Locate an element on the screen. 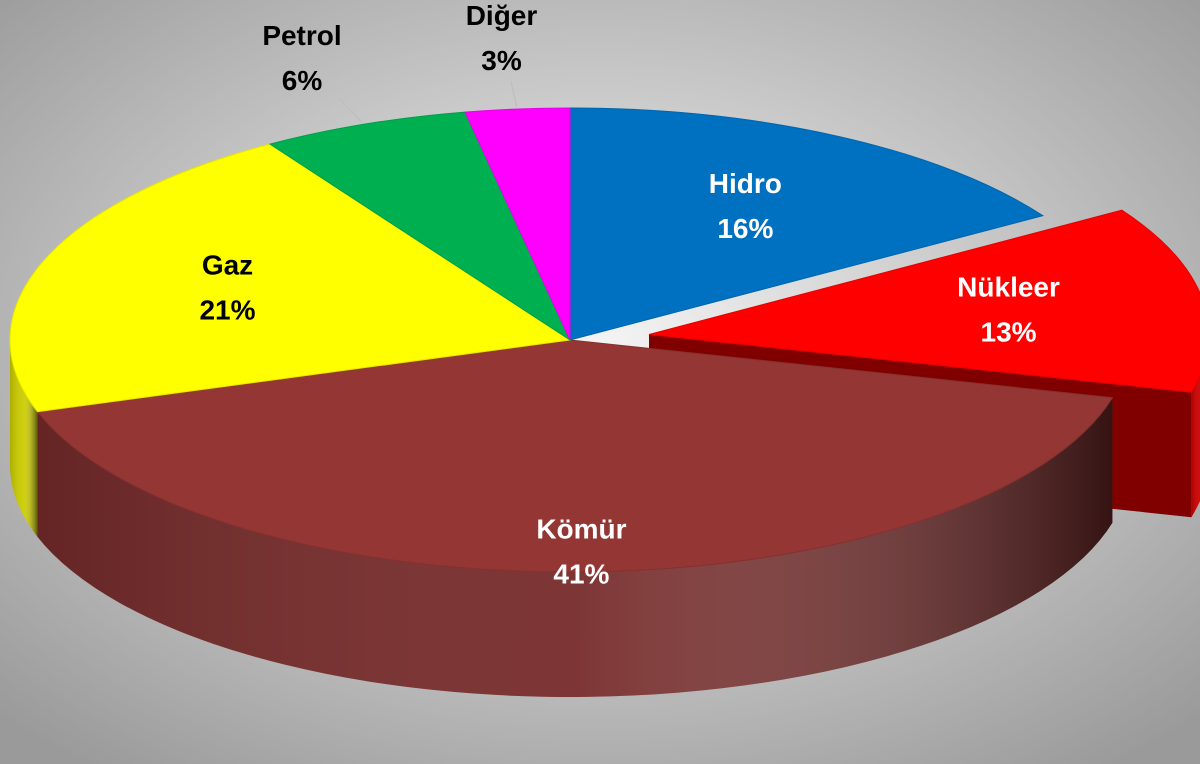 This screenshot has width=1200, height=764. slice-value-label: 16% is located at coordinates (745, 228).